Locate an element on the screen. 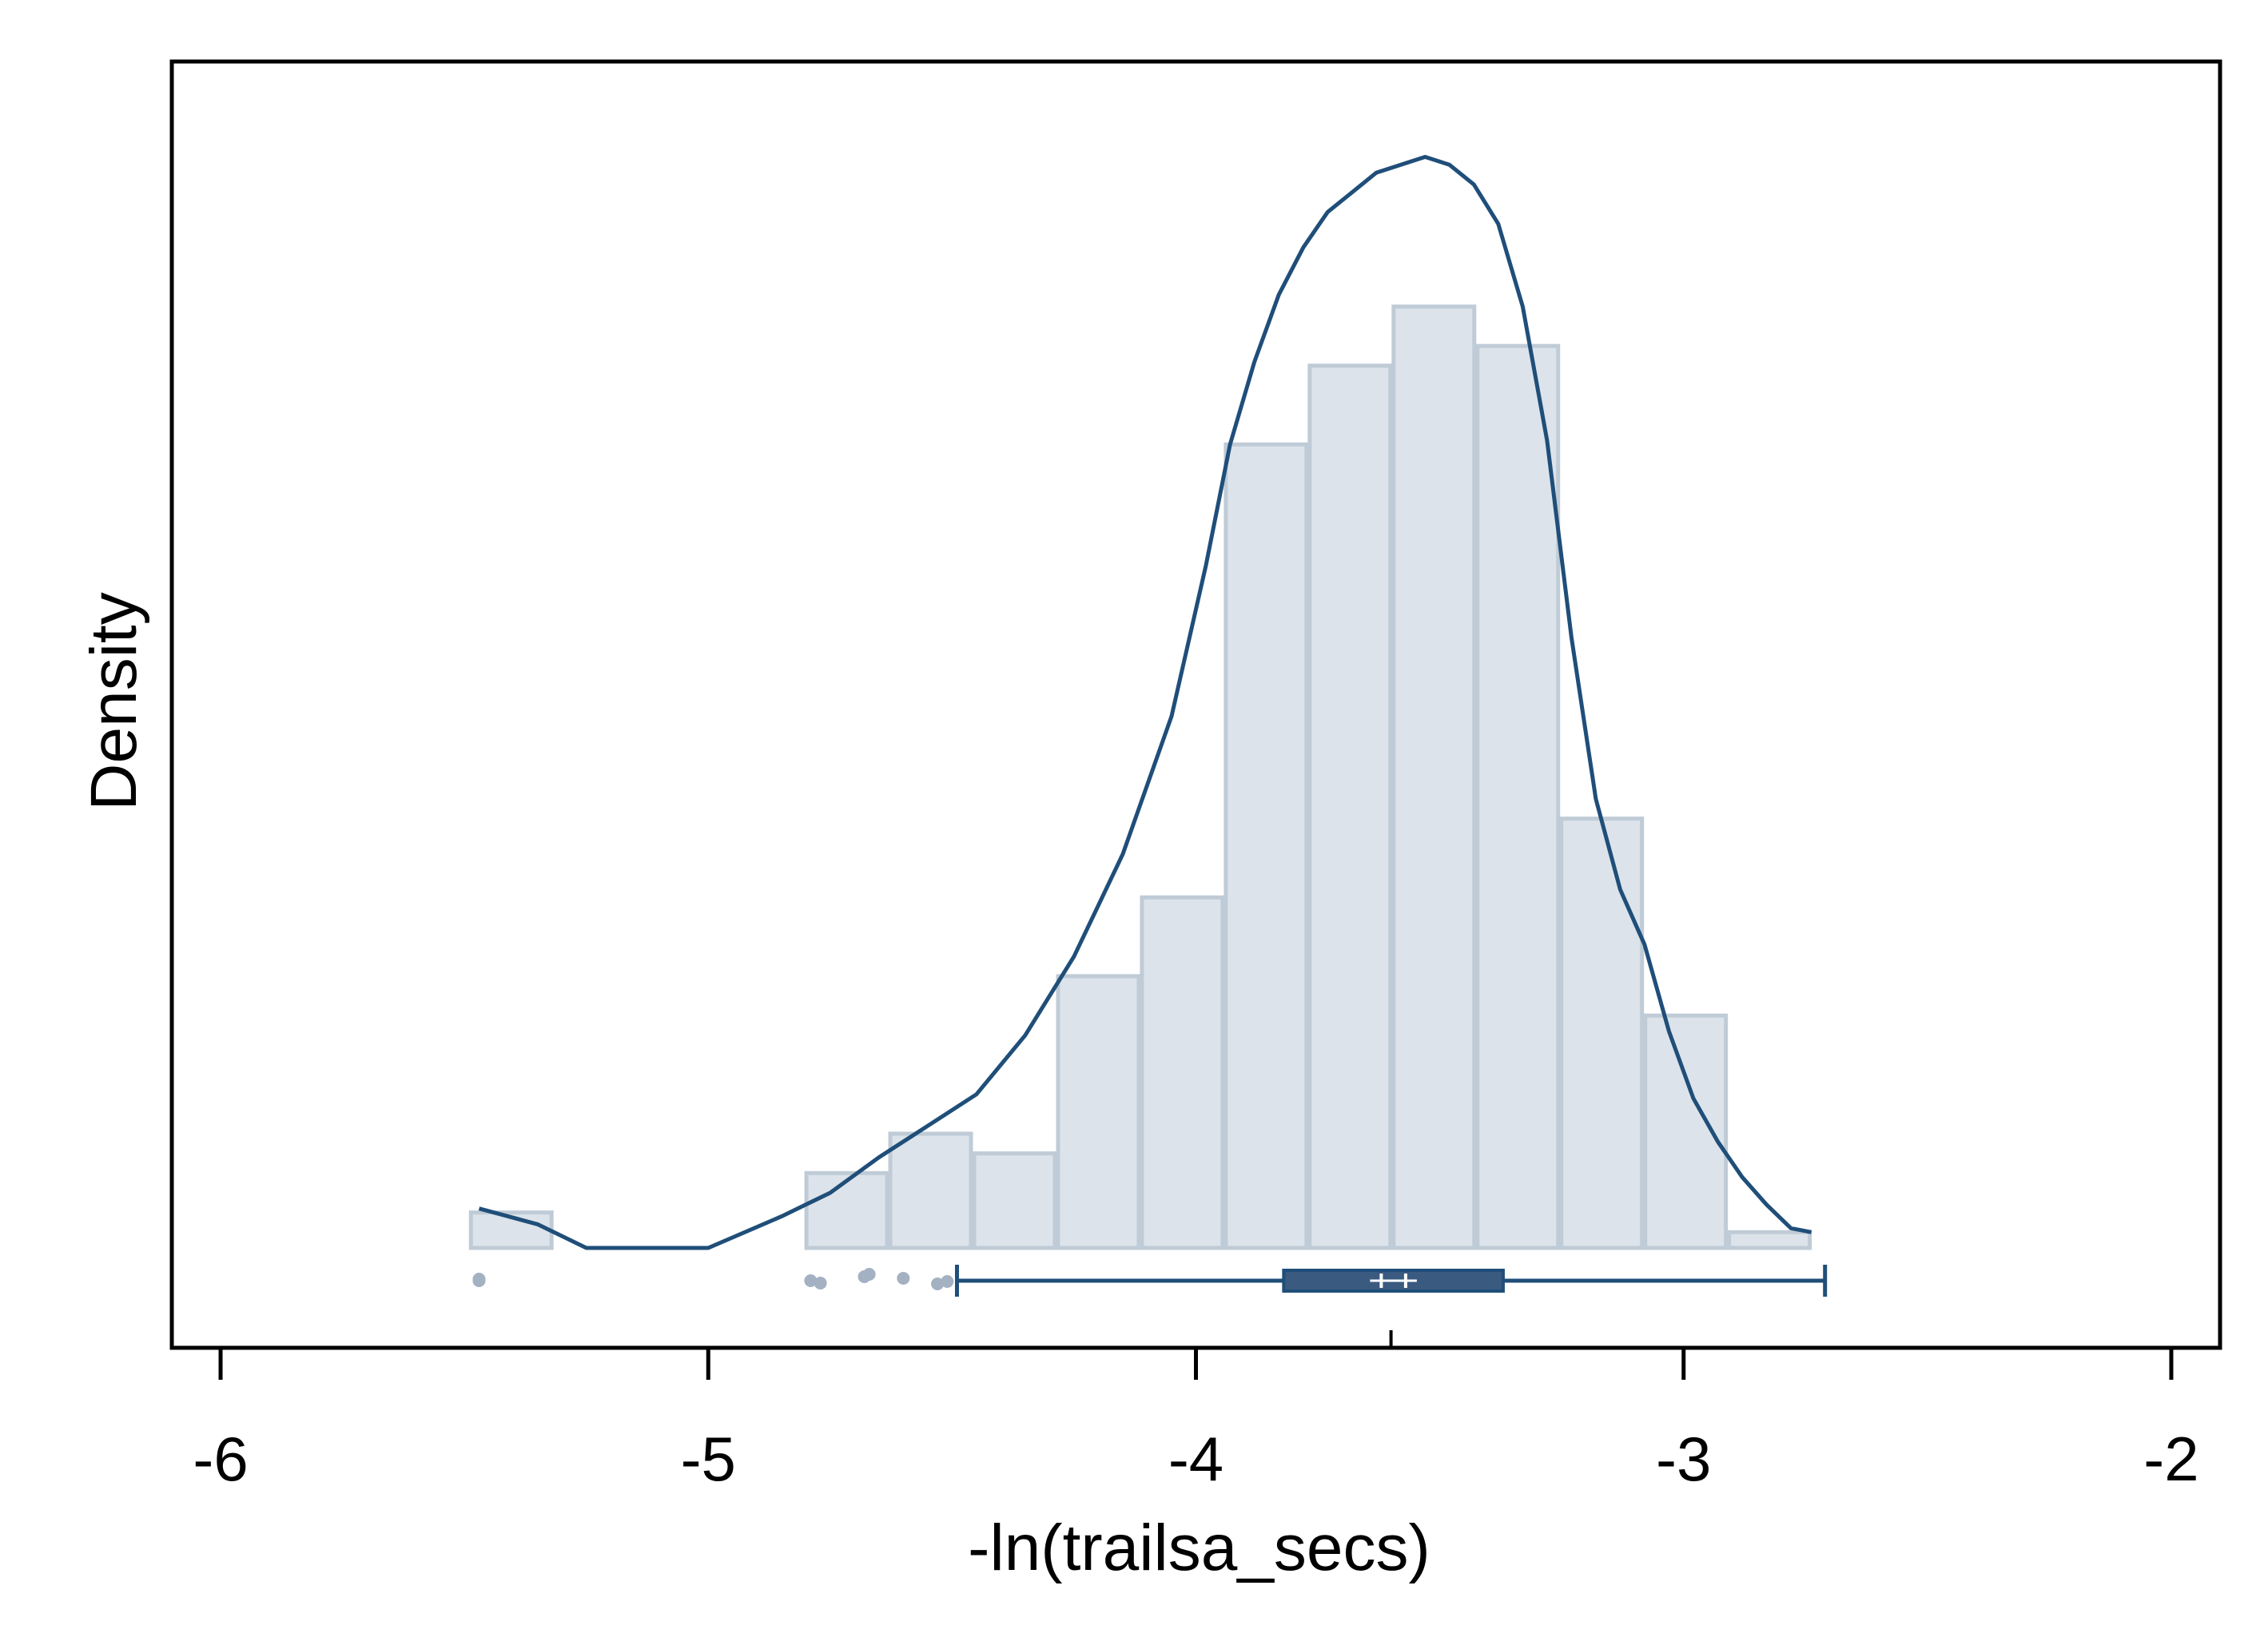  x-tick-label: -4 is located at coordinates (1196, 1459).